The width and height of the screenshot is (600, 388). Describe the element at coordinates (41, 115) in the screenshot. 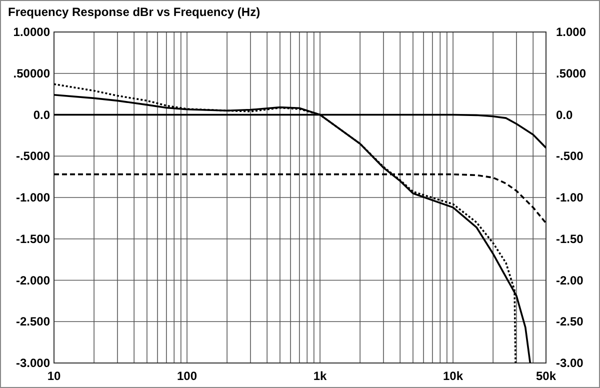

I see `y-tick-label: 0.0` at that location.